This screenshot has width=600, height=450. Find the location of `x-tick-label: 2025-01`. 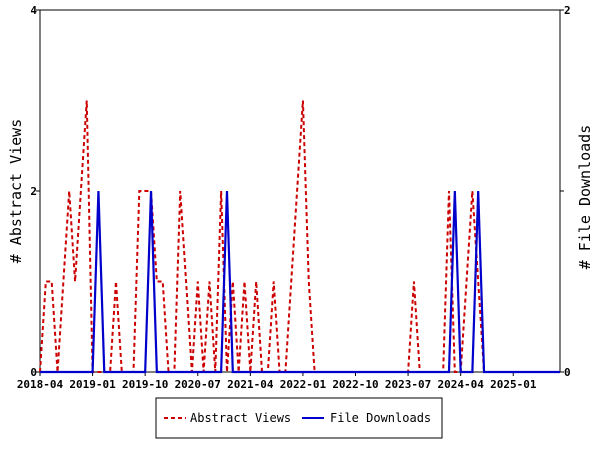

x-tick-label: 2025-01 is located at coordinates (513, 384).